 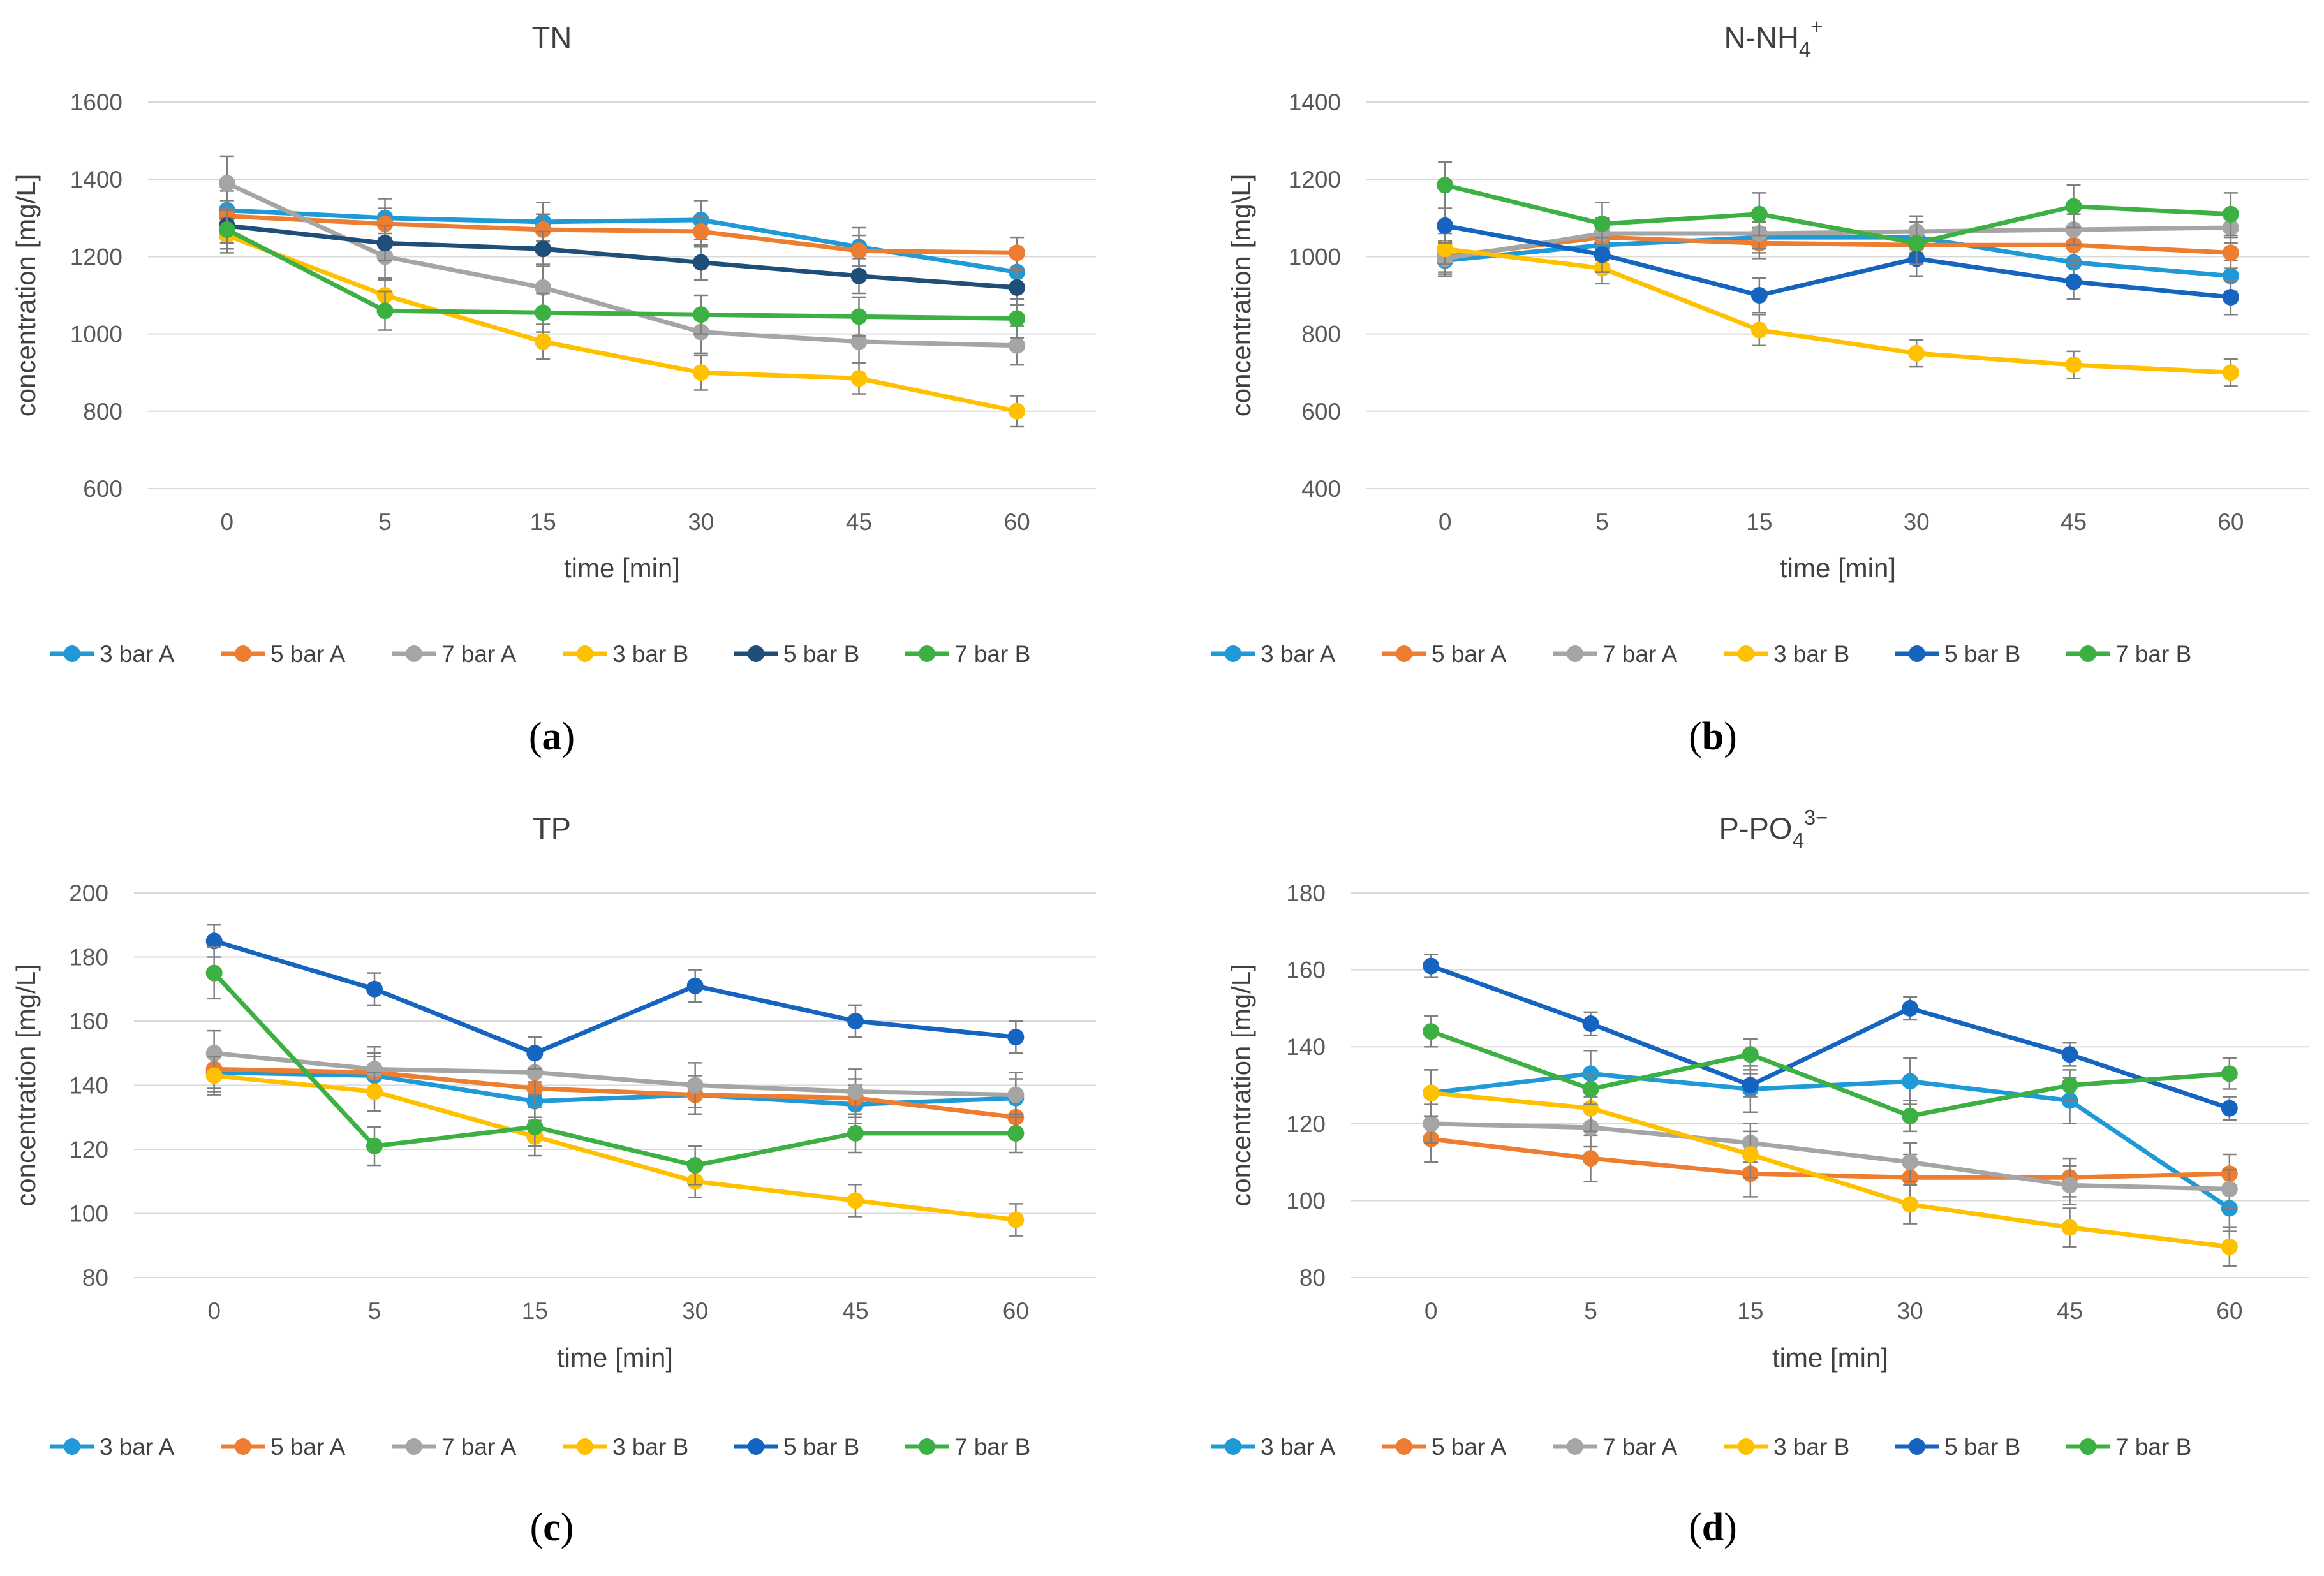 I want to click on x-axis-label: time [min], so click(x=1838, y=568).